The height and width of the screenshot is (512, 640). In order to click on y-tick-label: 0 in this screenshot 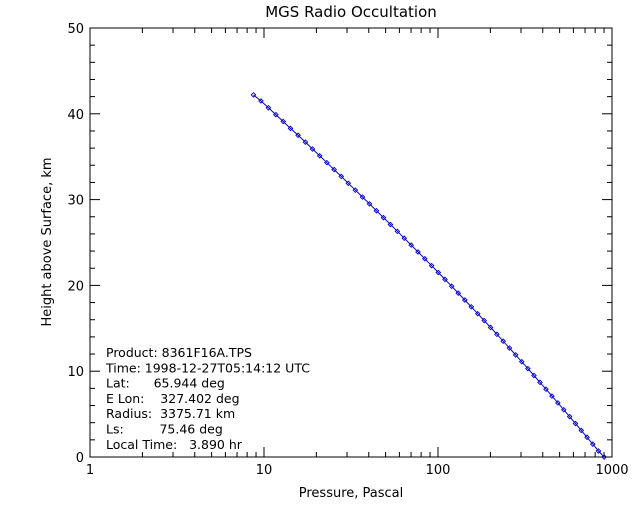, I will do `click(80, 458)`.